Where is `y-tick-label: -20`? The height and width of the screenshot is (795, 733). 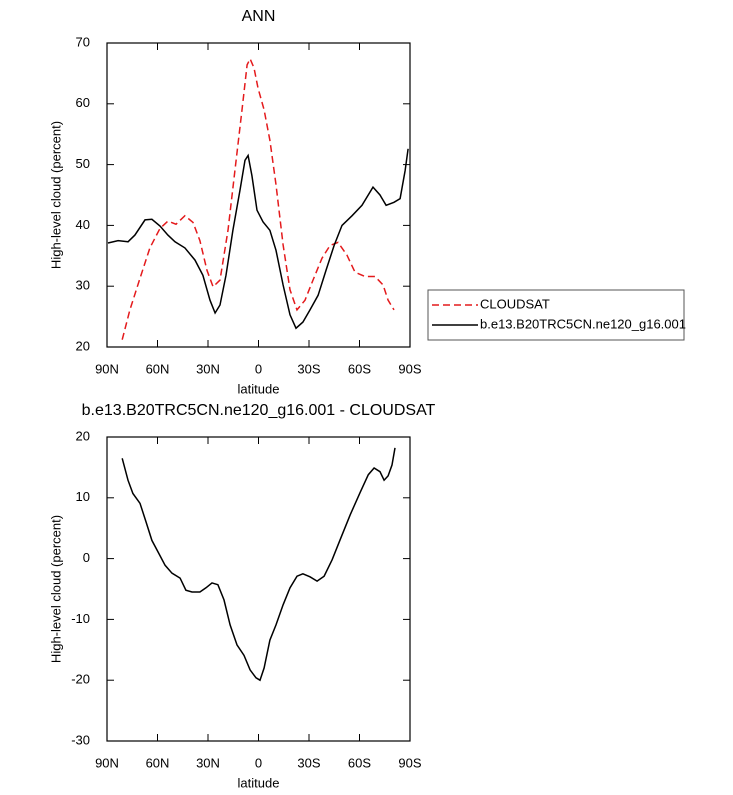 y-tick-label: -20 is located at coordinates (80, 679).